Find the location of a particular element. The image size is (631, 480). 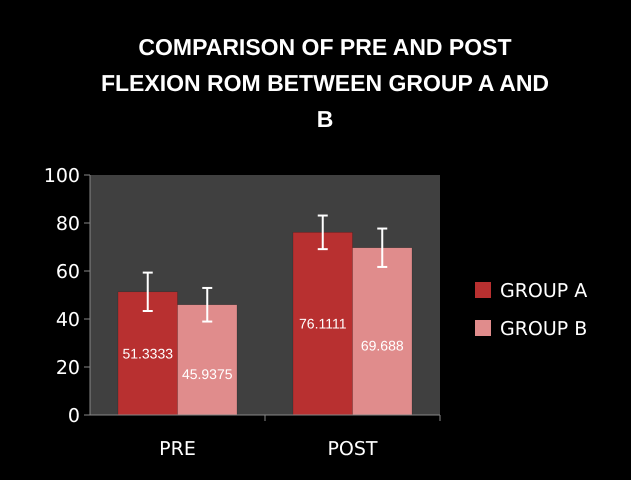

data-label: 69.688 is located at coordinates (382, 345).